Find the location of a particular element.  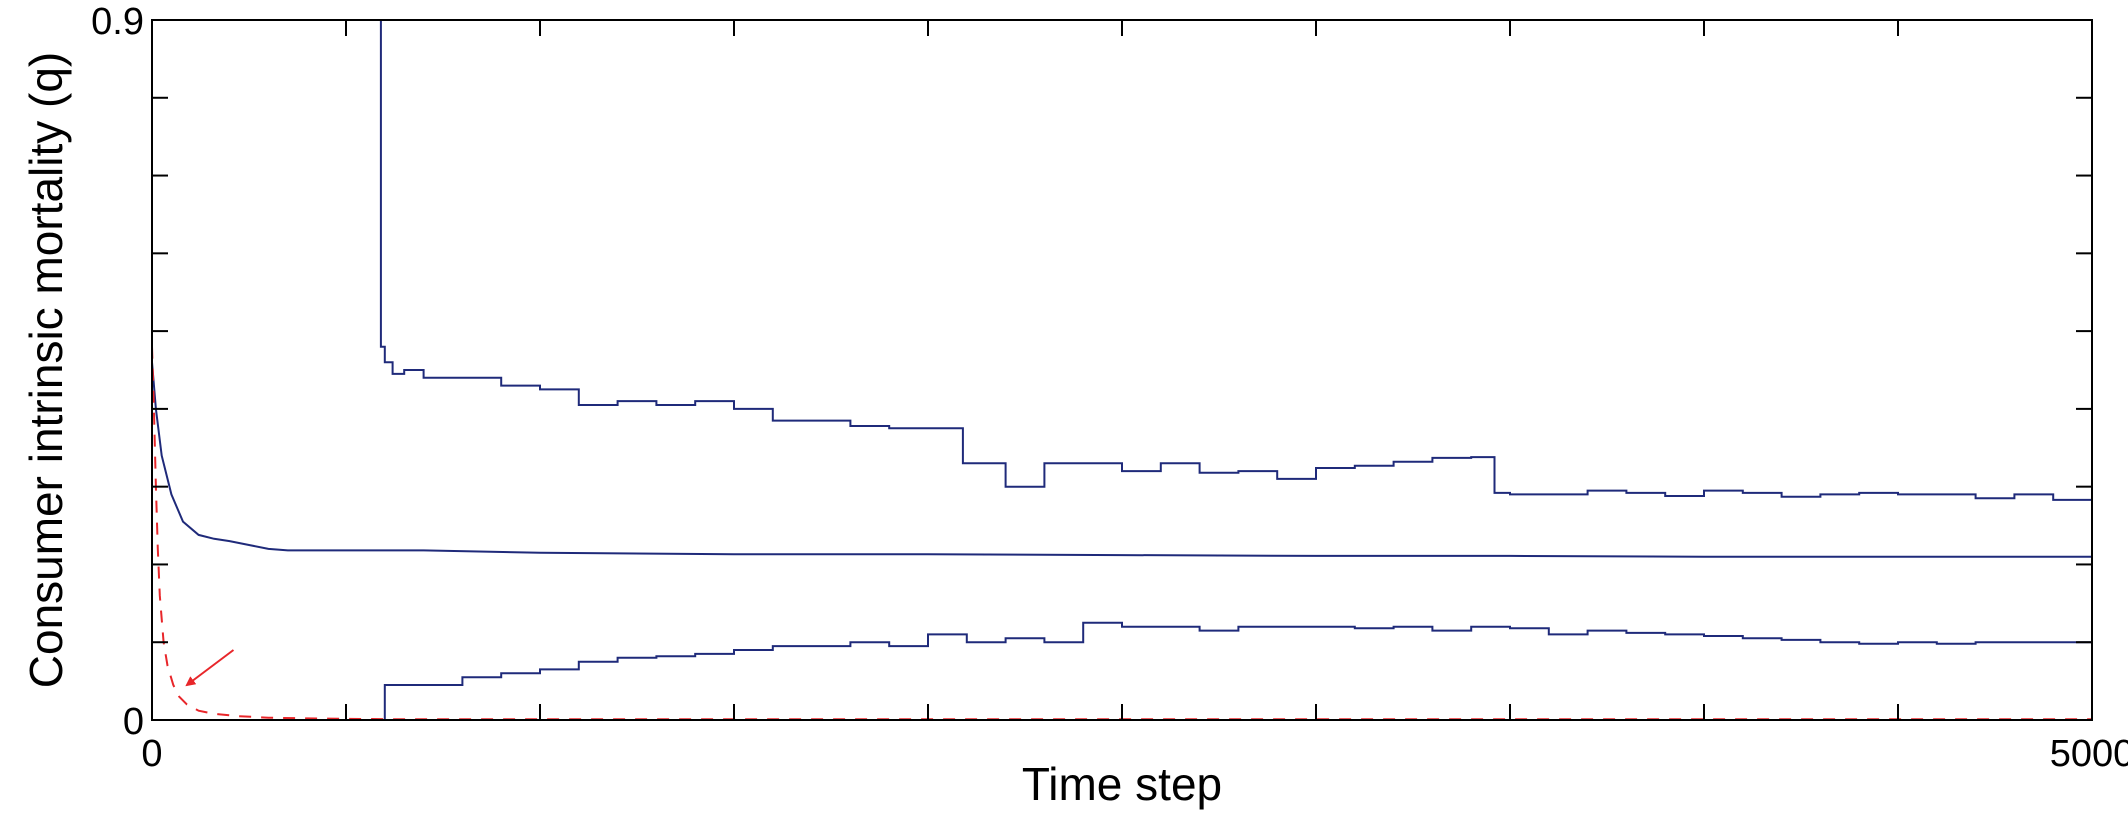

x-tick-label: 5000 is located at coordinates (2089, 754).